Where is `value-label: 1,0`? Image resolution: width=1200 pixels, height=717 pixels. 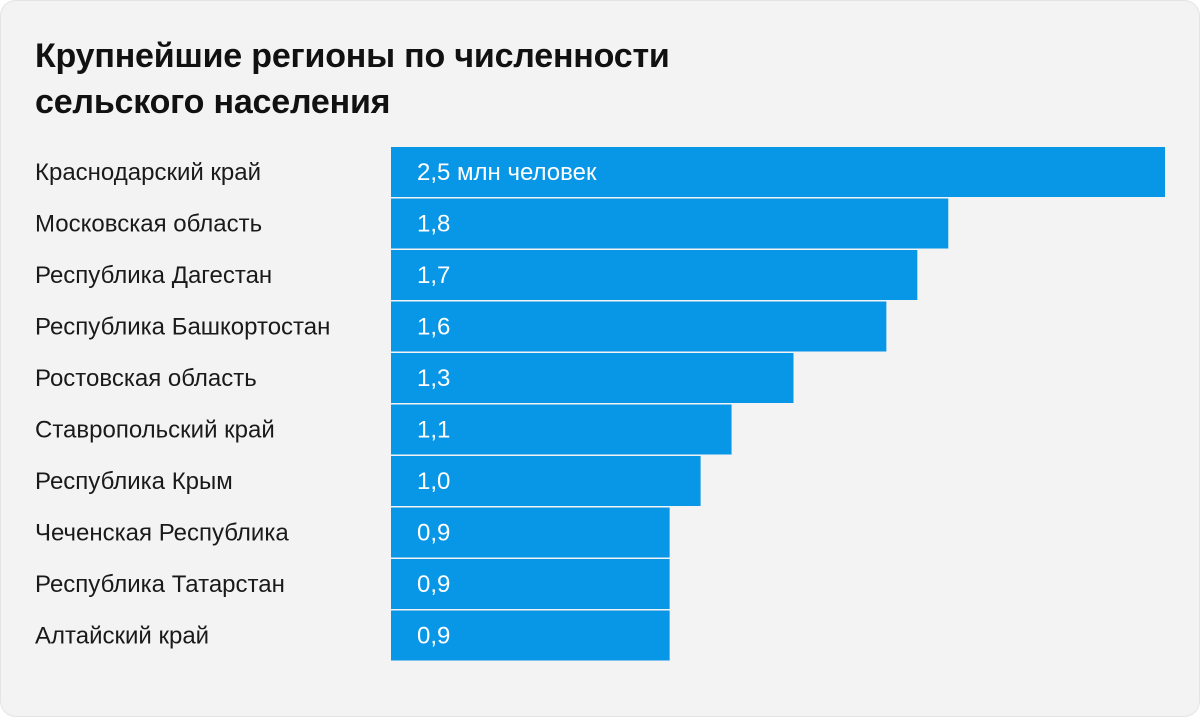 value-label: 1,0 is located at coordinates (433, 481).